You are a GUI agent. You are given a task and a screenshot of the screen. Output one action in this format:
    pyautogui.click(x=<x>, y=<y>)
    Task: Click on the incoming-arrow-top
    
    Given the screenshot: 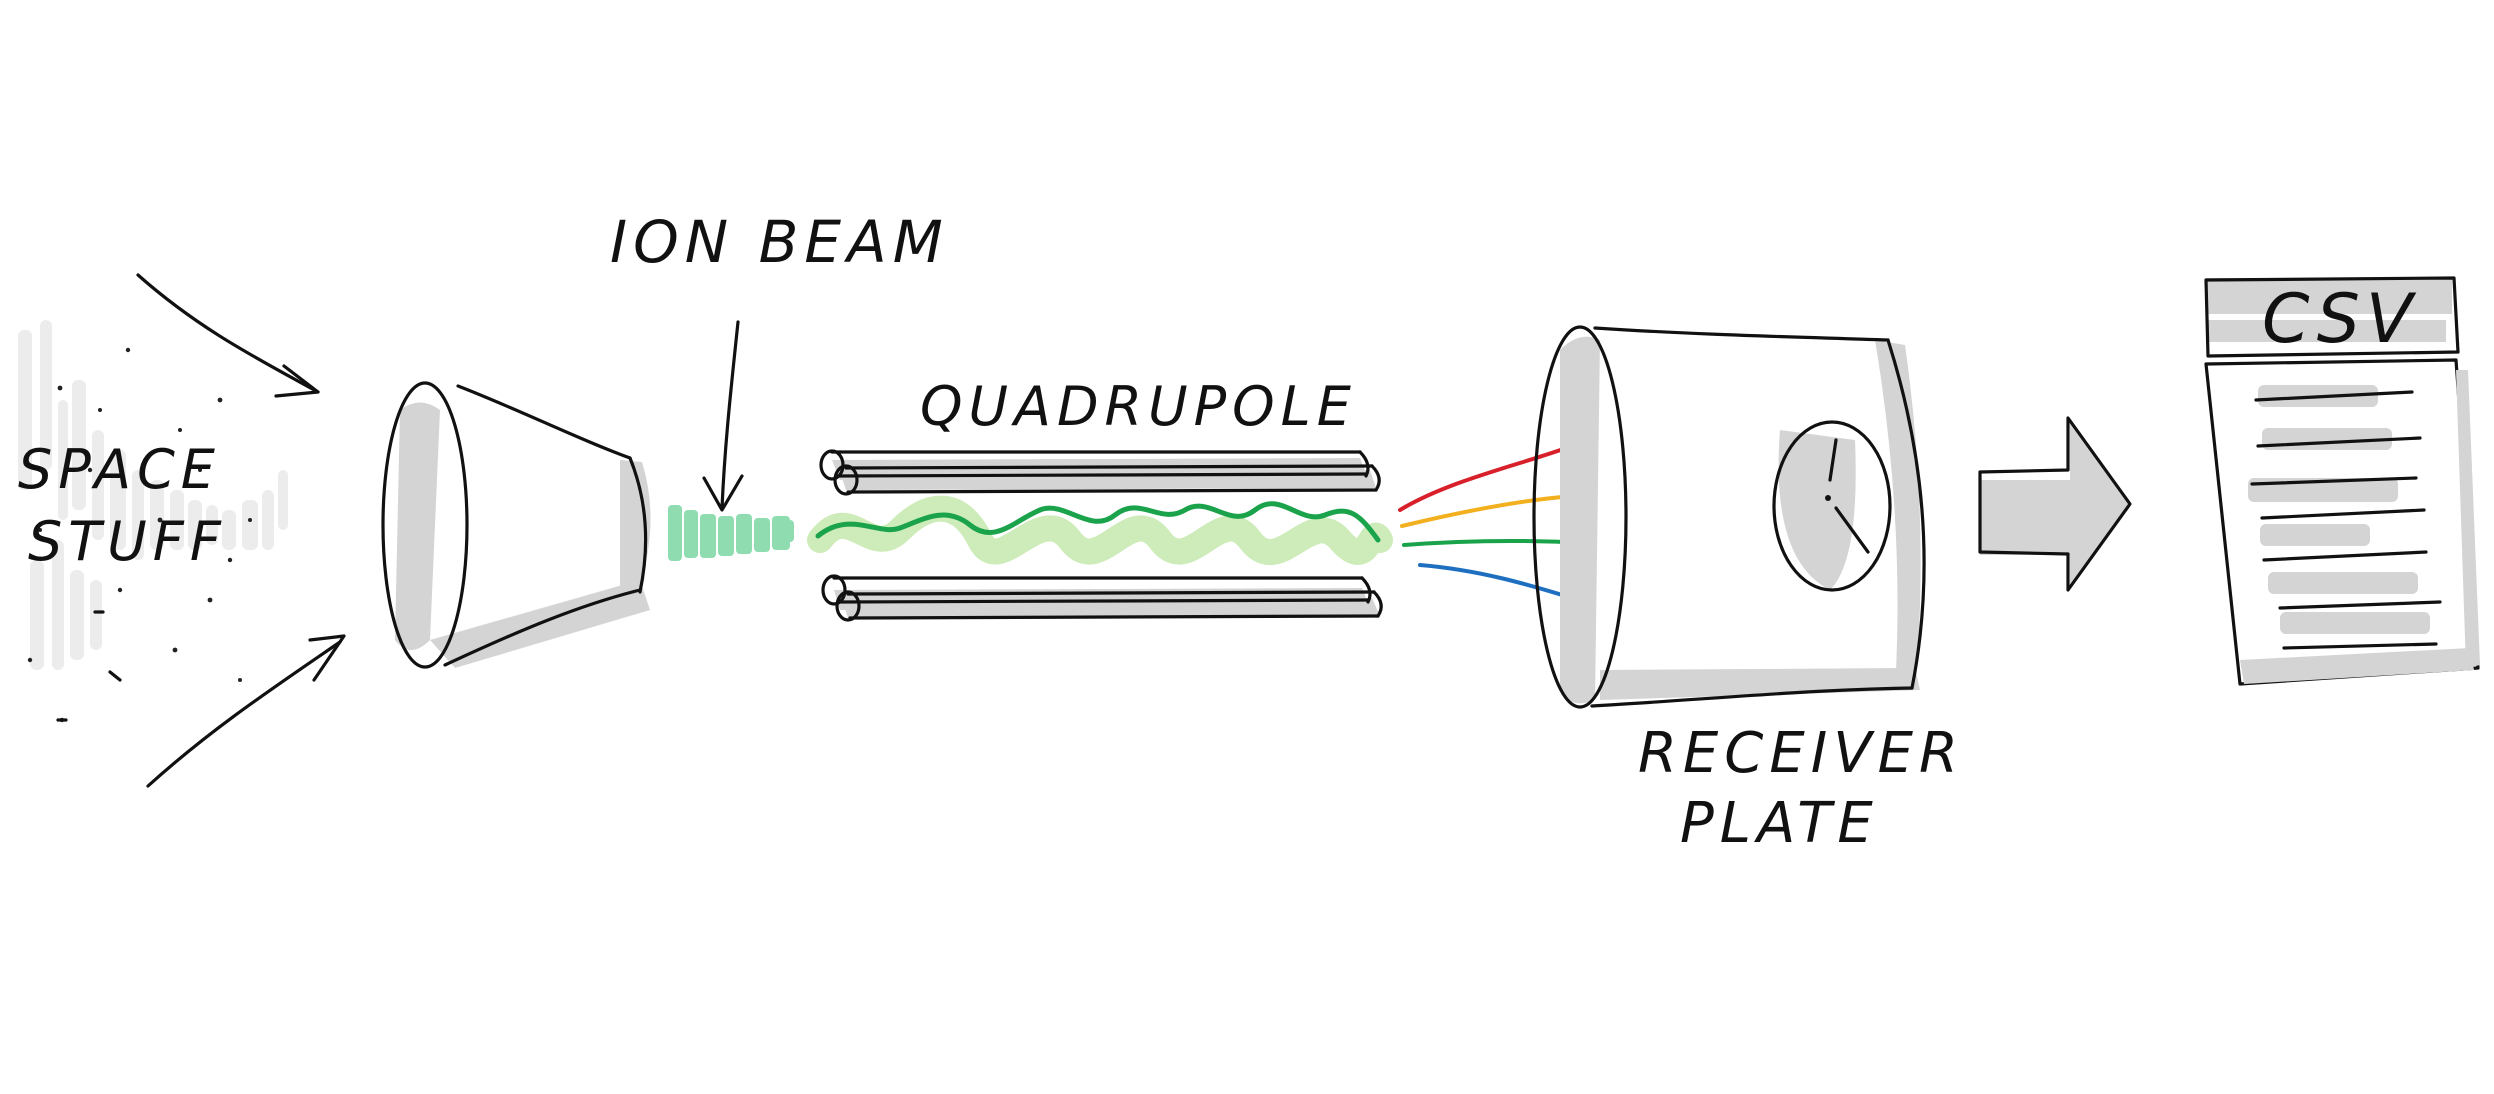 What is the action you would take?
    pyautogui.click(x=228, y=335)
    